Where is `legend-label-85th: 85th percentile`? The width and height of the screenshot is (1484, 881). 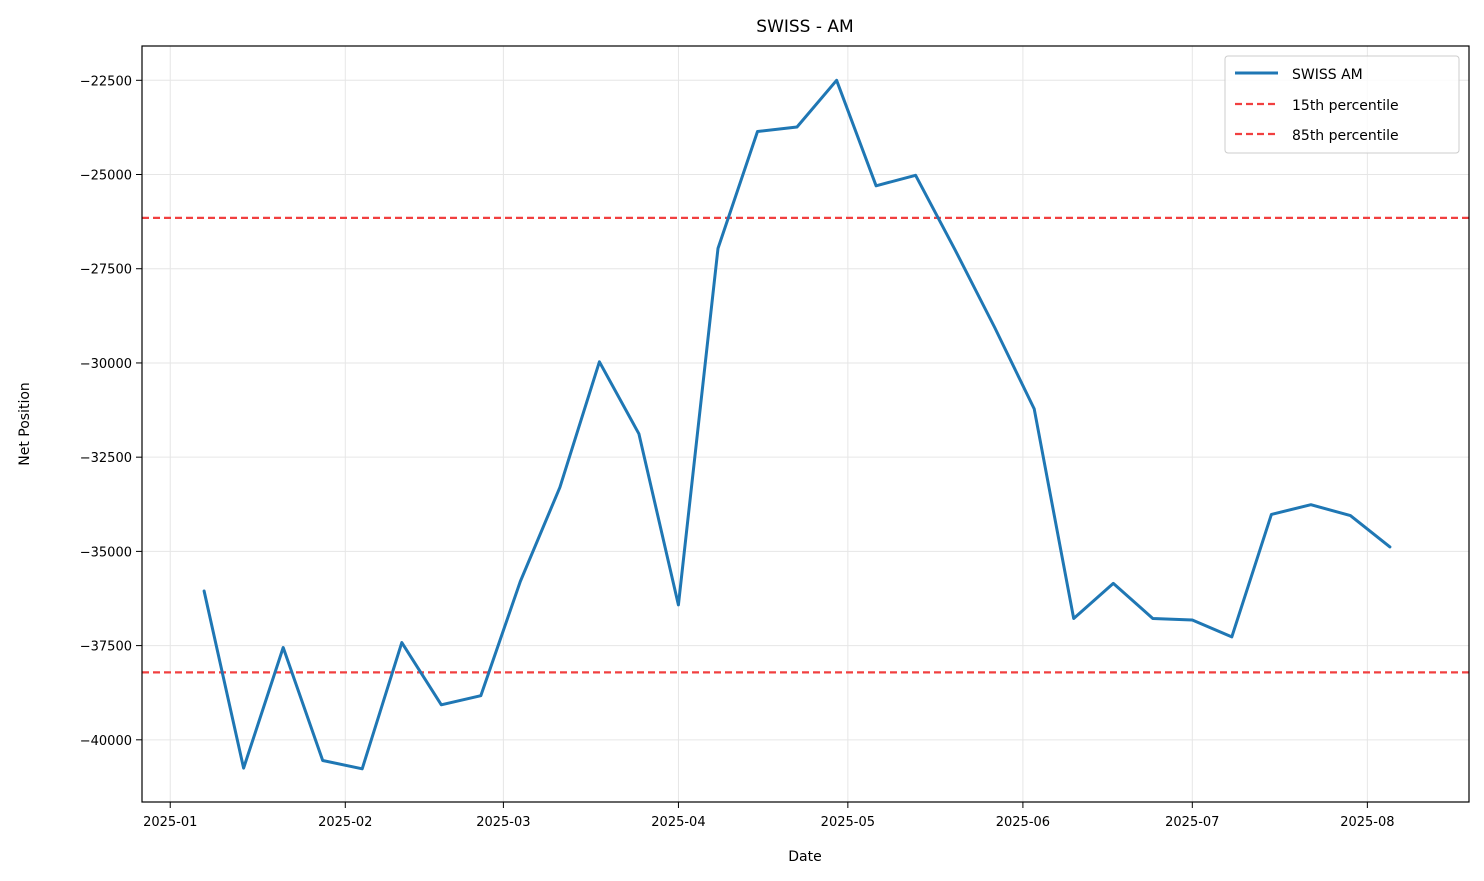 legend-label-85th: 85th percentile is located at coordinates (1345, 136).